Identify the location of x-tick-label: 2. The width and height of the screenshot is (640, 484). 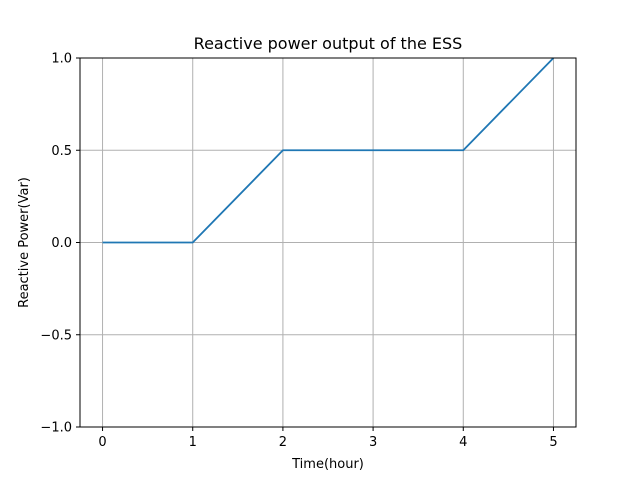
(283, 442).